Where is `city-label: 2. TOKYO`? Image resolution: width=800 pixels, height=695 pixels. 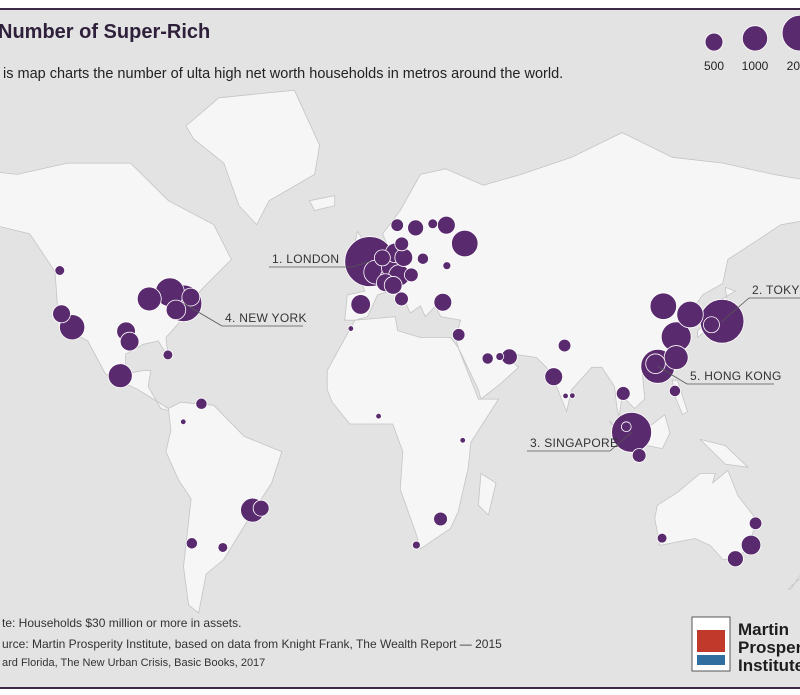
city-label: 2. TOKYO is located at coordinates (776, 290).